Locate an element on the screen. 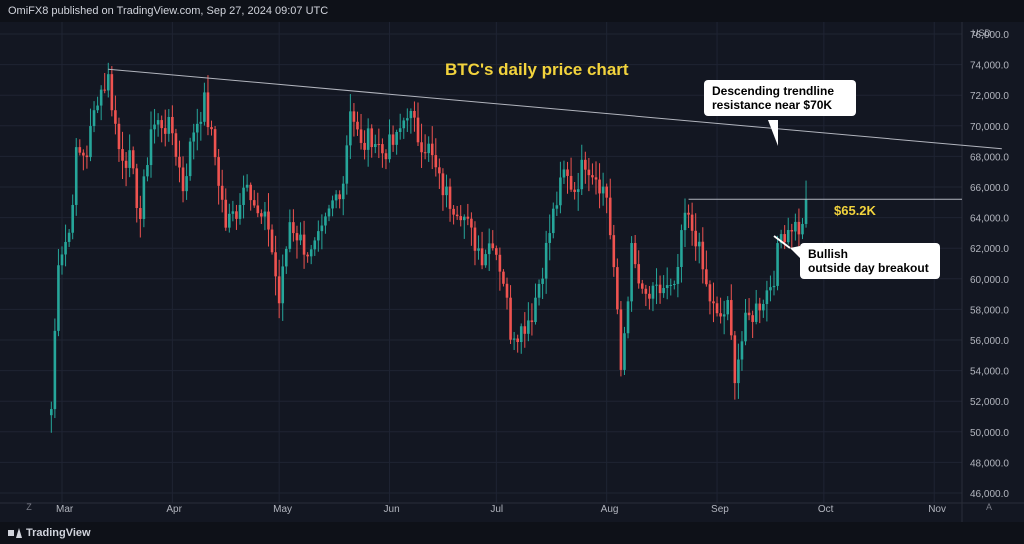 The height and width of the screenshot is (544, 1024). goto-date-button: Z is located at coordinates (29, 507).